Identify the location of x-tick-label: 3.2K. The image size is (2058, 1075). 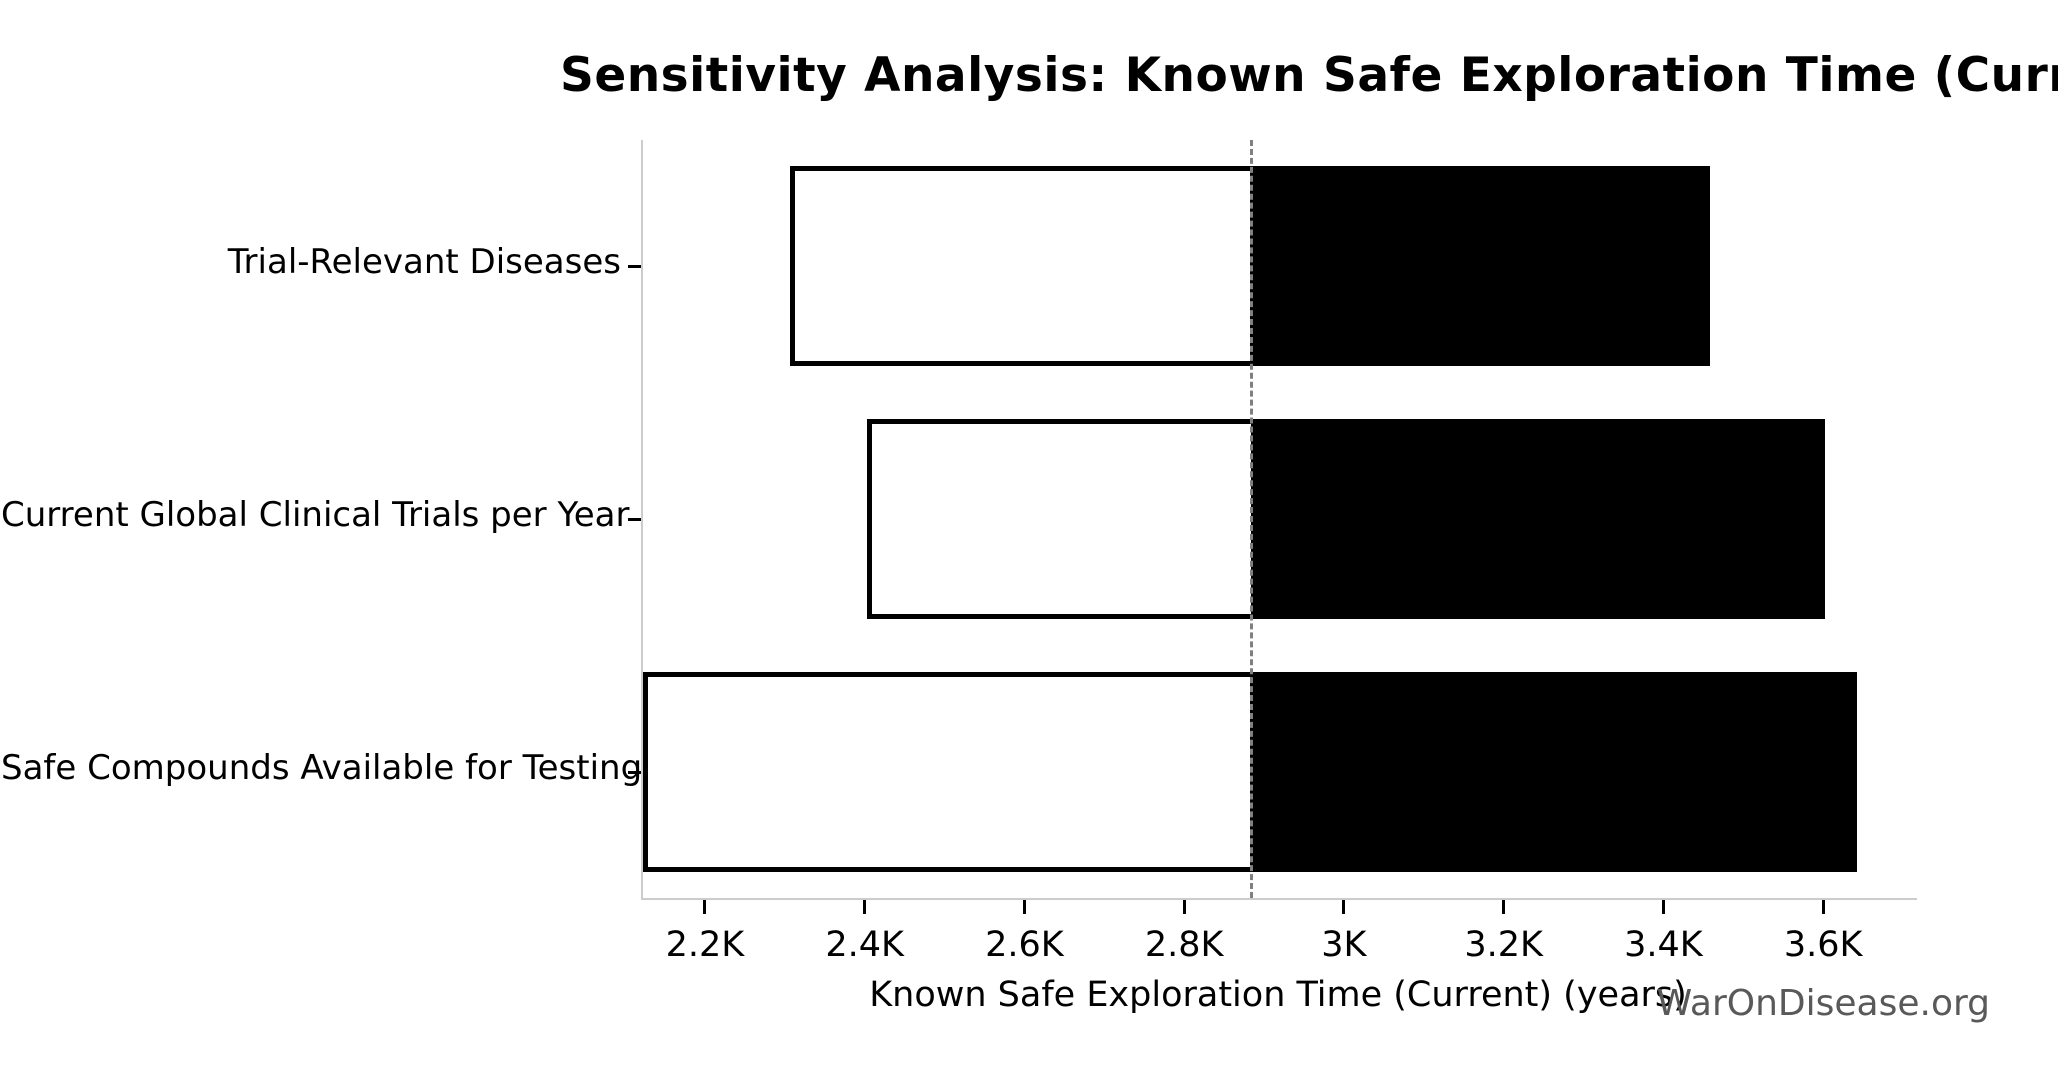
(1503, 945).